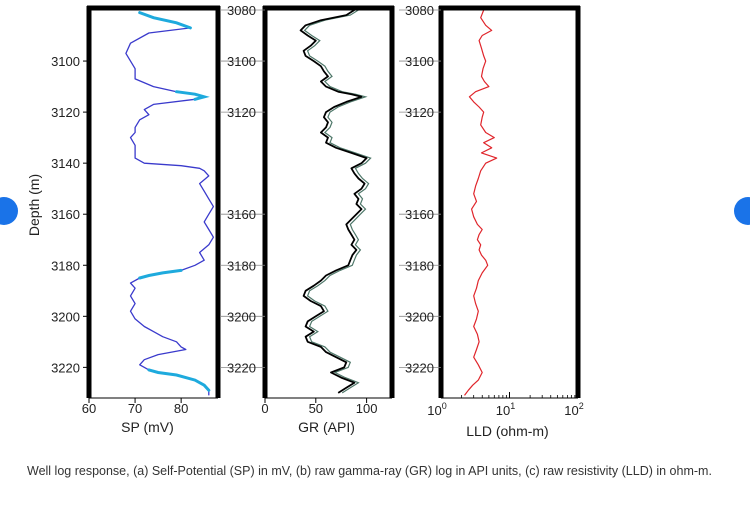  I want to click on lld-x-axis-label: LLD (ohm-m), so click(507, 431).